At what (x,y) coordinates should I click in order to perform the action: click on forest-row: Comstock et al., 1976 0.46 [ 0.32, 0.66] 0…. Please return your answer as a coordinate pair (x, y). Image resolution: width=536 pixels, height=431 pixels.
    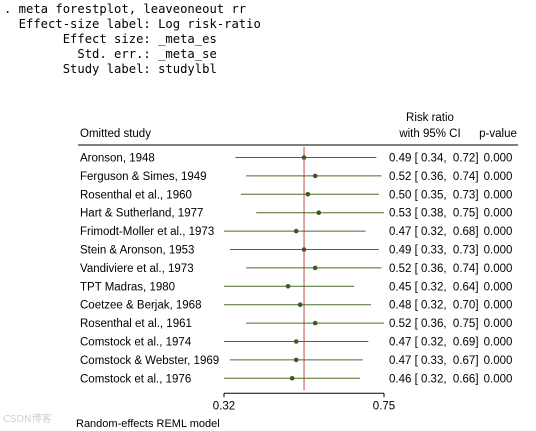
    Looking at the image, I should click on (296, 379).